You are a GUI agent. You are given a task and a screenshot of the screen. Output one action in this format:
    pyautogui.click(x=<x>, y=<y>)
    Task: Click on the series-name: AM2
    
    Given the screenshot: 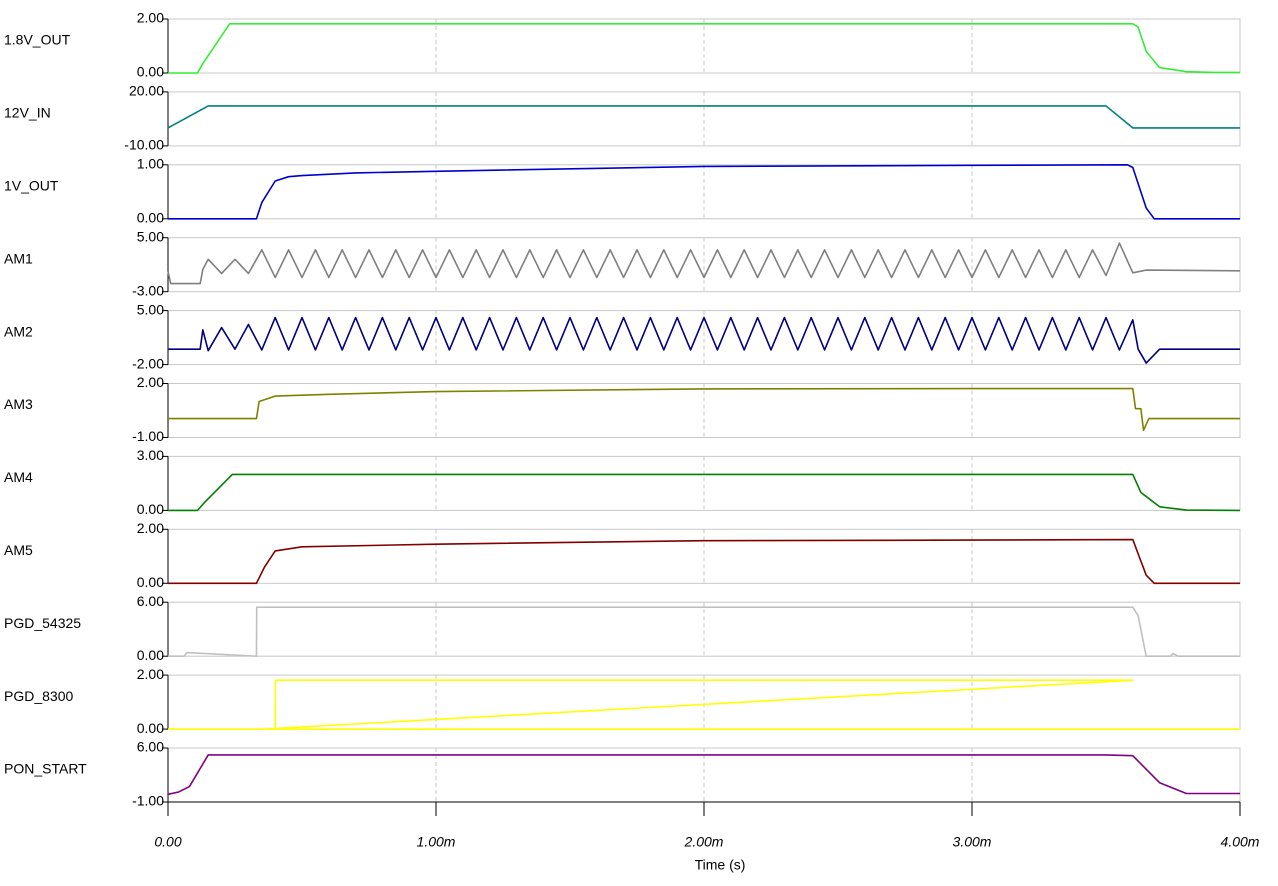 What is the action you would take?
    pyautogui.click(x=18, y=331)
    